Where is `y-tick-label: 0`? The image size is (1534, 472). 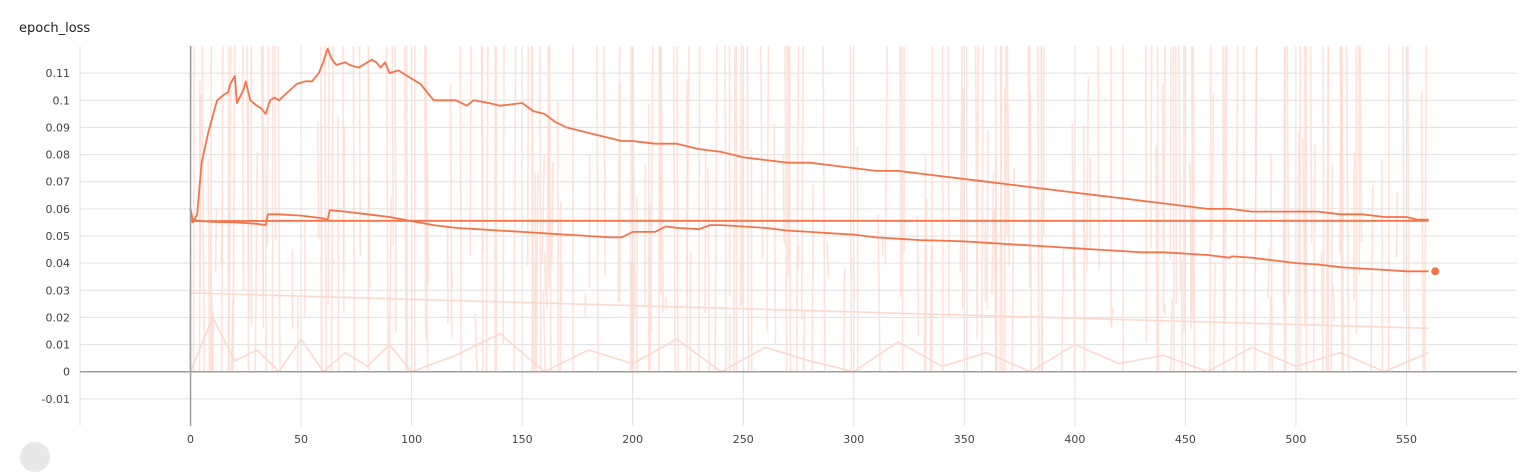
y-tick-label: 0 is located at coordinates (66, 372).